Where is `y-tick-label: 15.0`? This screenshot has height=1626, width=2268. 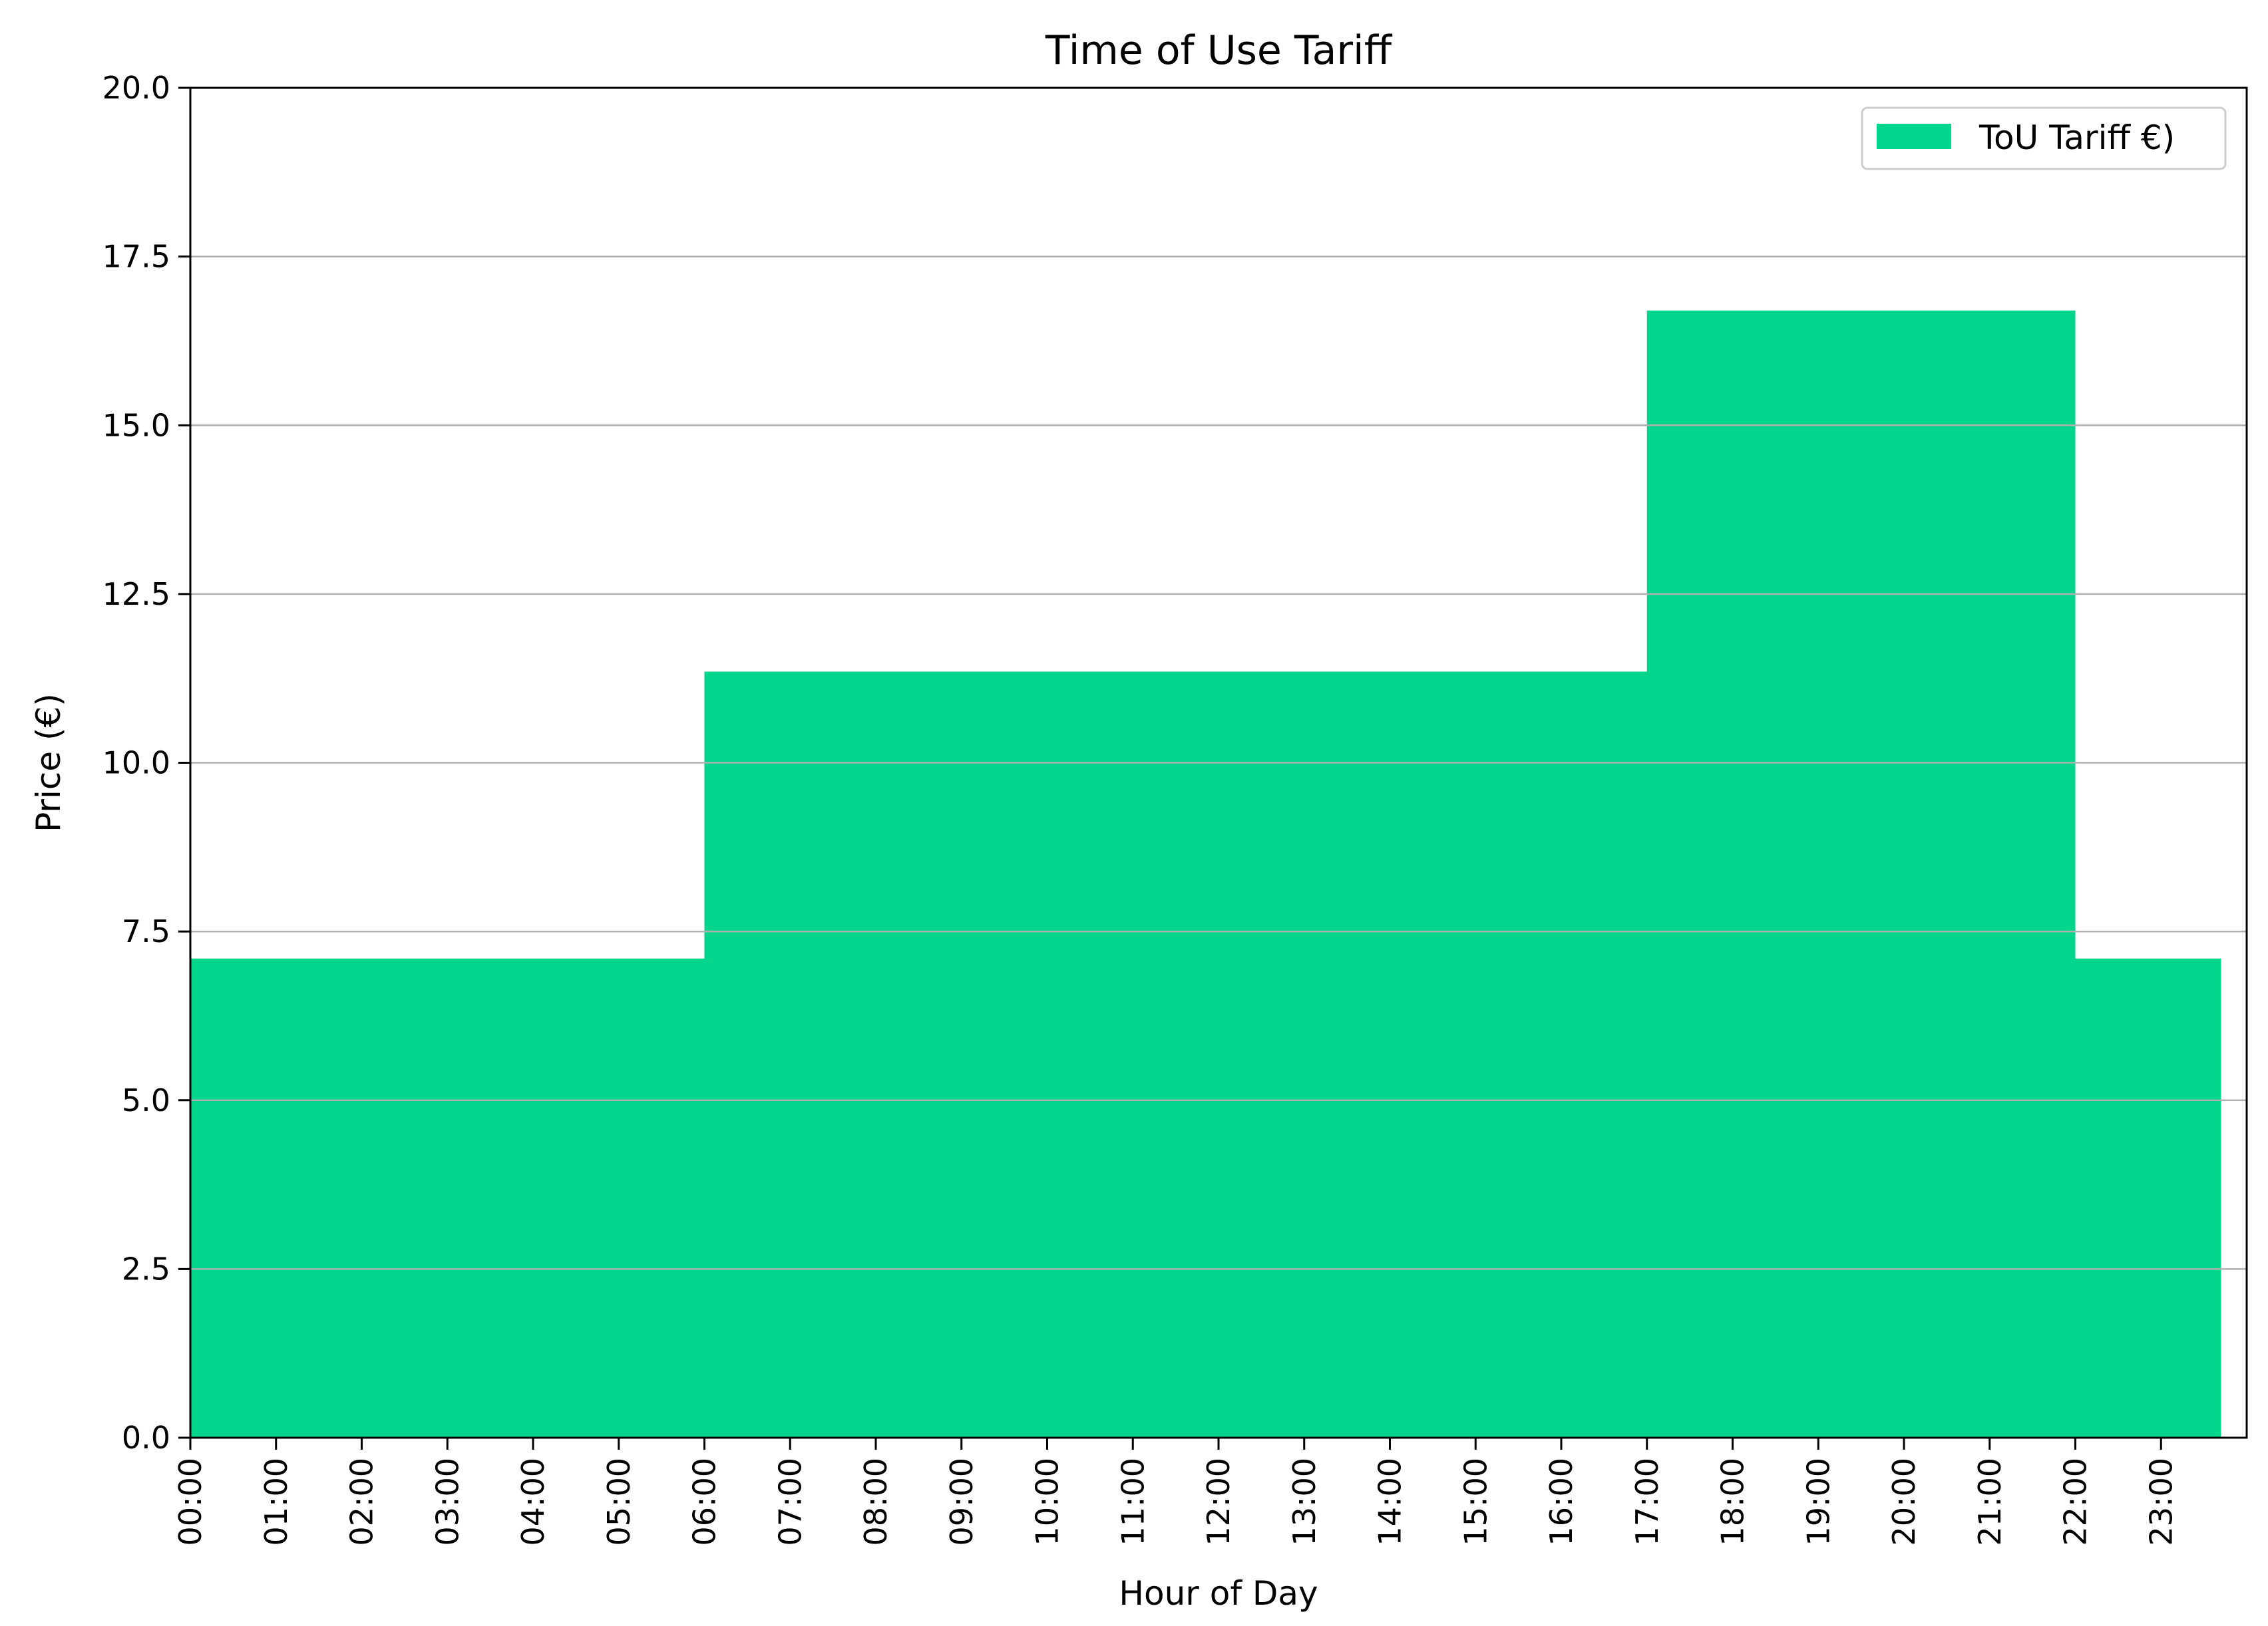
y-tick-label: 15.0 is located at coordinates (136, 425).